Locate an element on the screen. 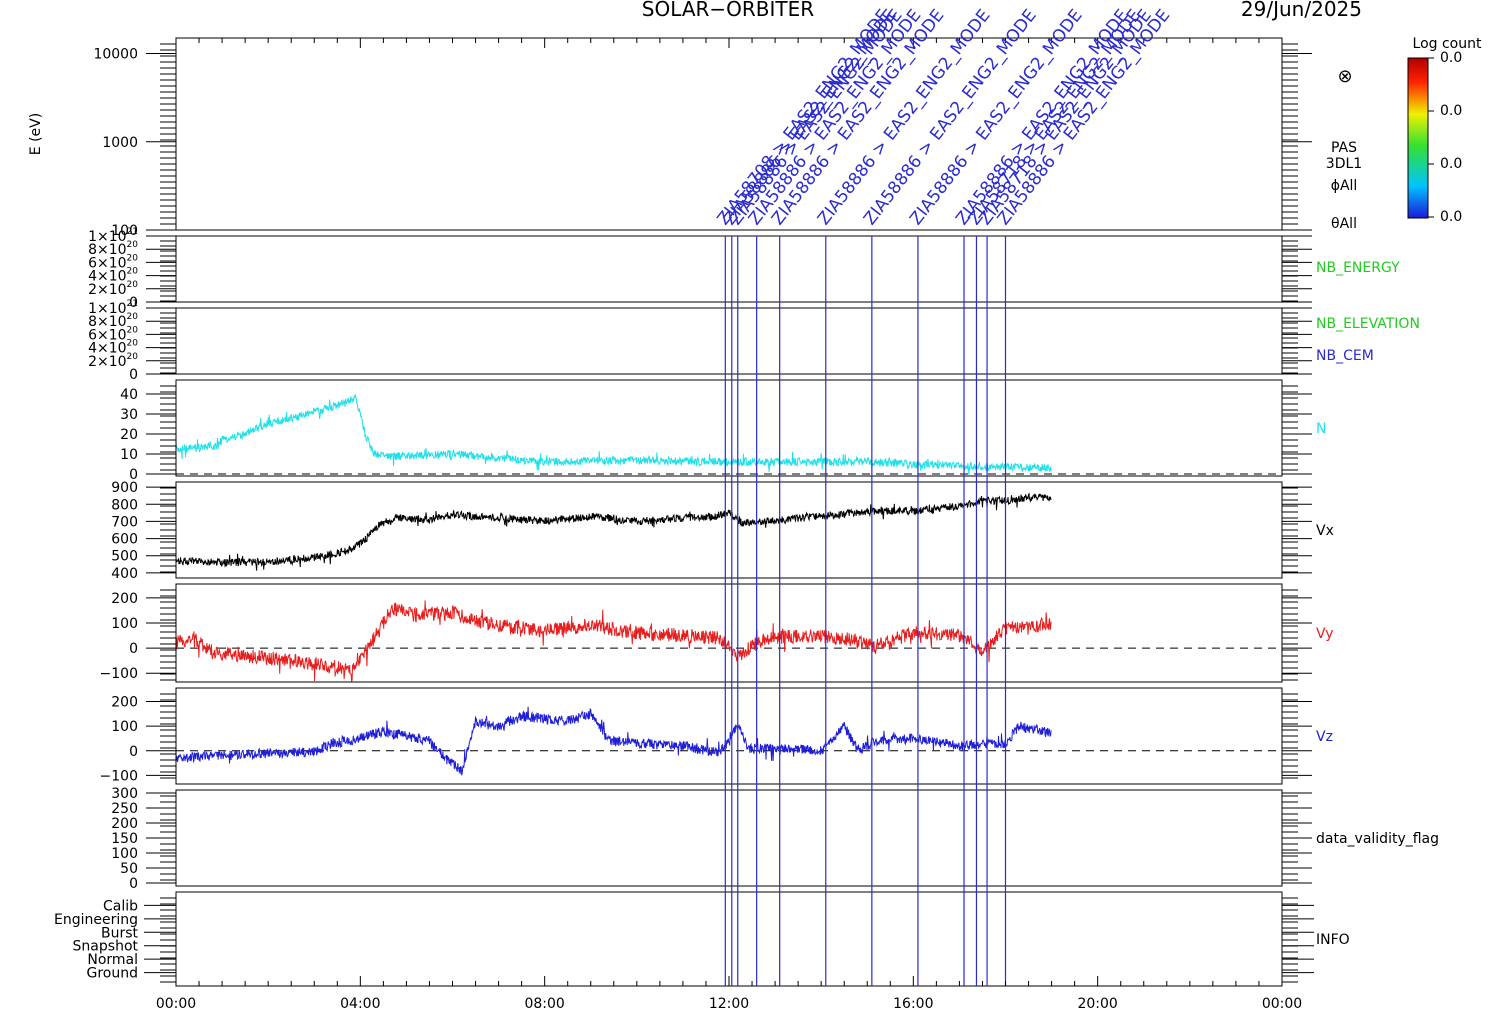  plot-date: 29/Jun/2025 is located at coordinates (1301, 10).